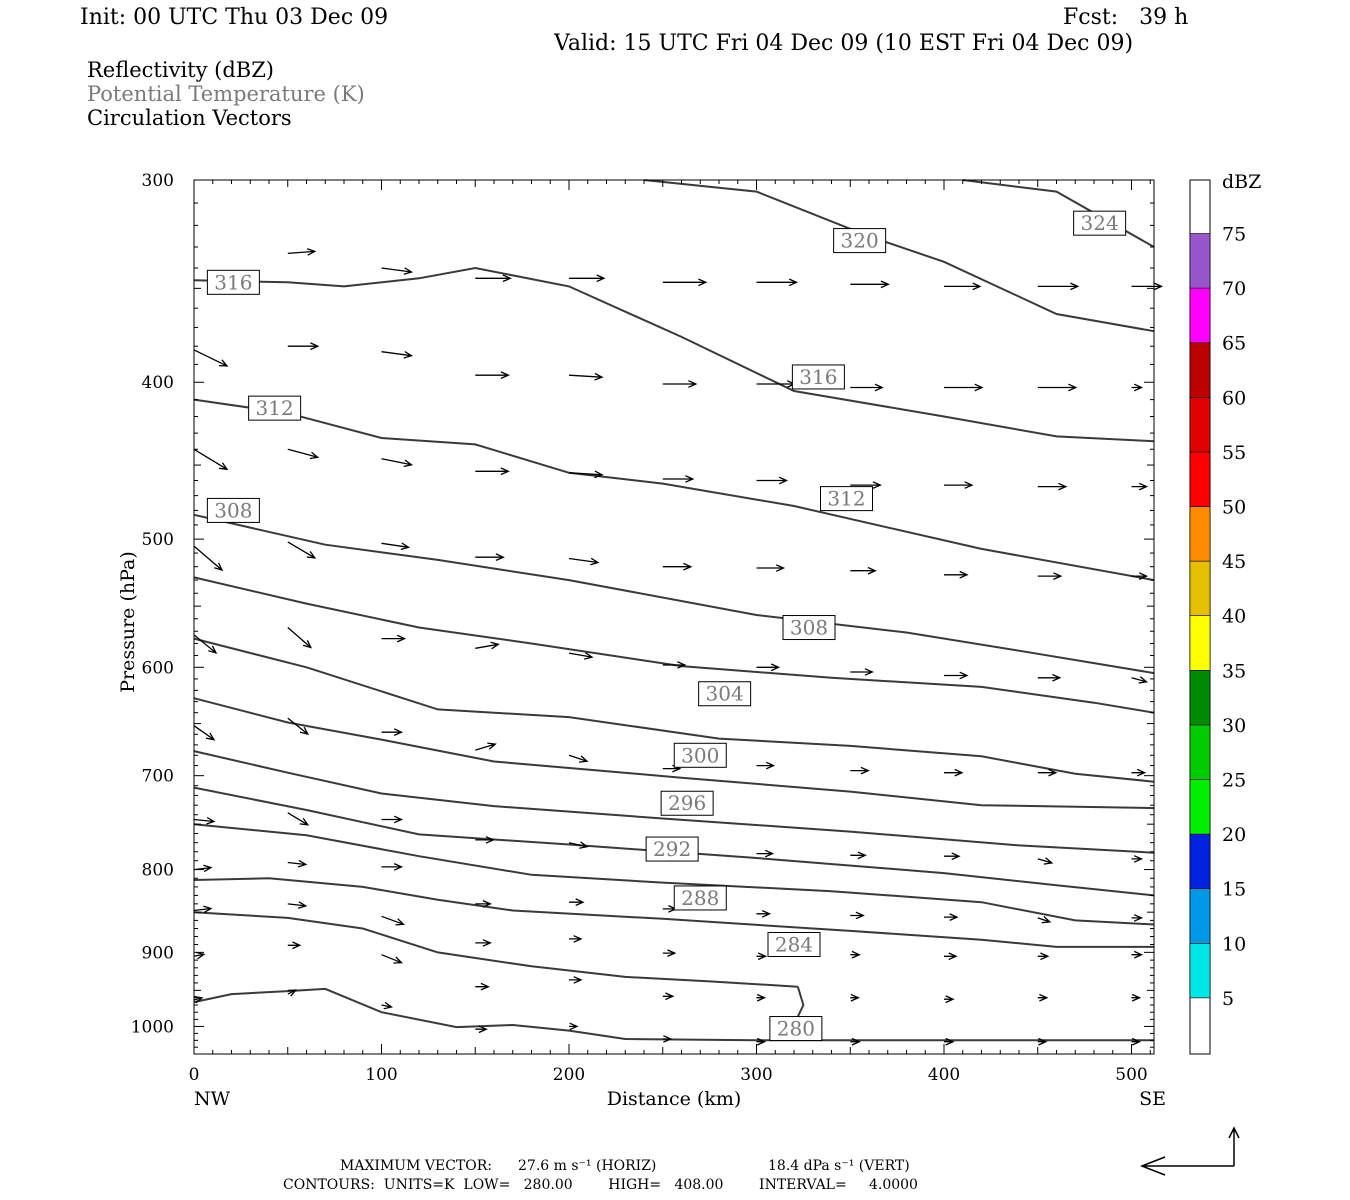  Describe the element at coordinates (158, 181) in the screenshot. I see `y-tick-label: 300` at that location.